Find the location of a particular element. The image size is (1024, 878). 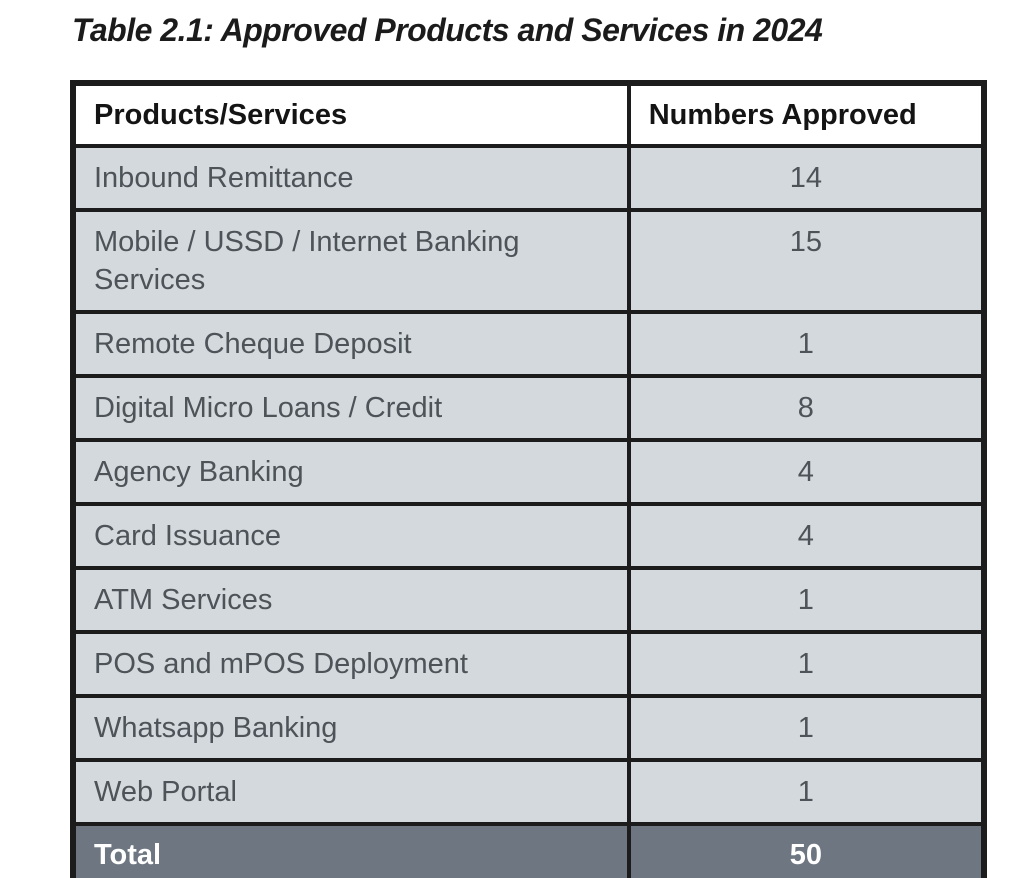

product-cell: Agency Banking is located at coordinates (351, 472).